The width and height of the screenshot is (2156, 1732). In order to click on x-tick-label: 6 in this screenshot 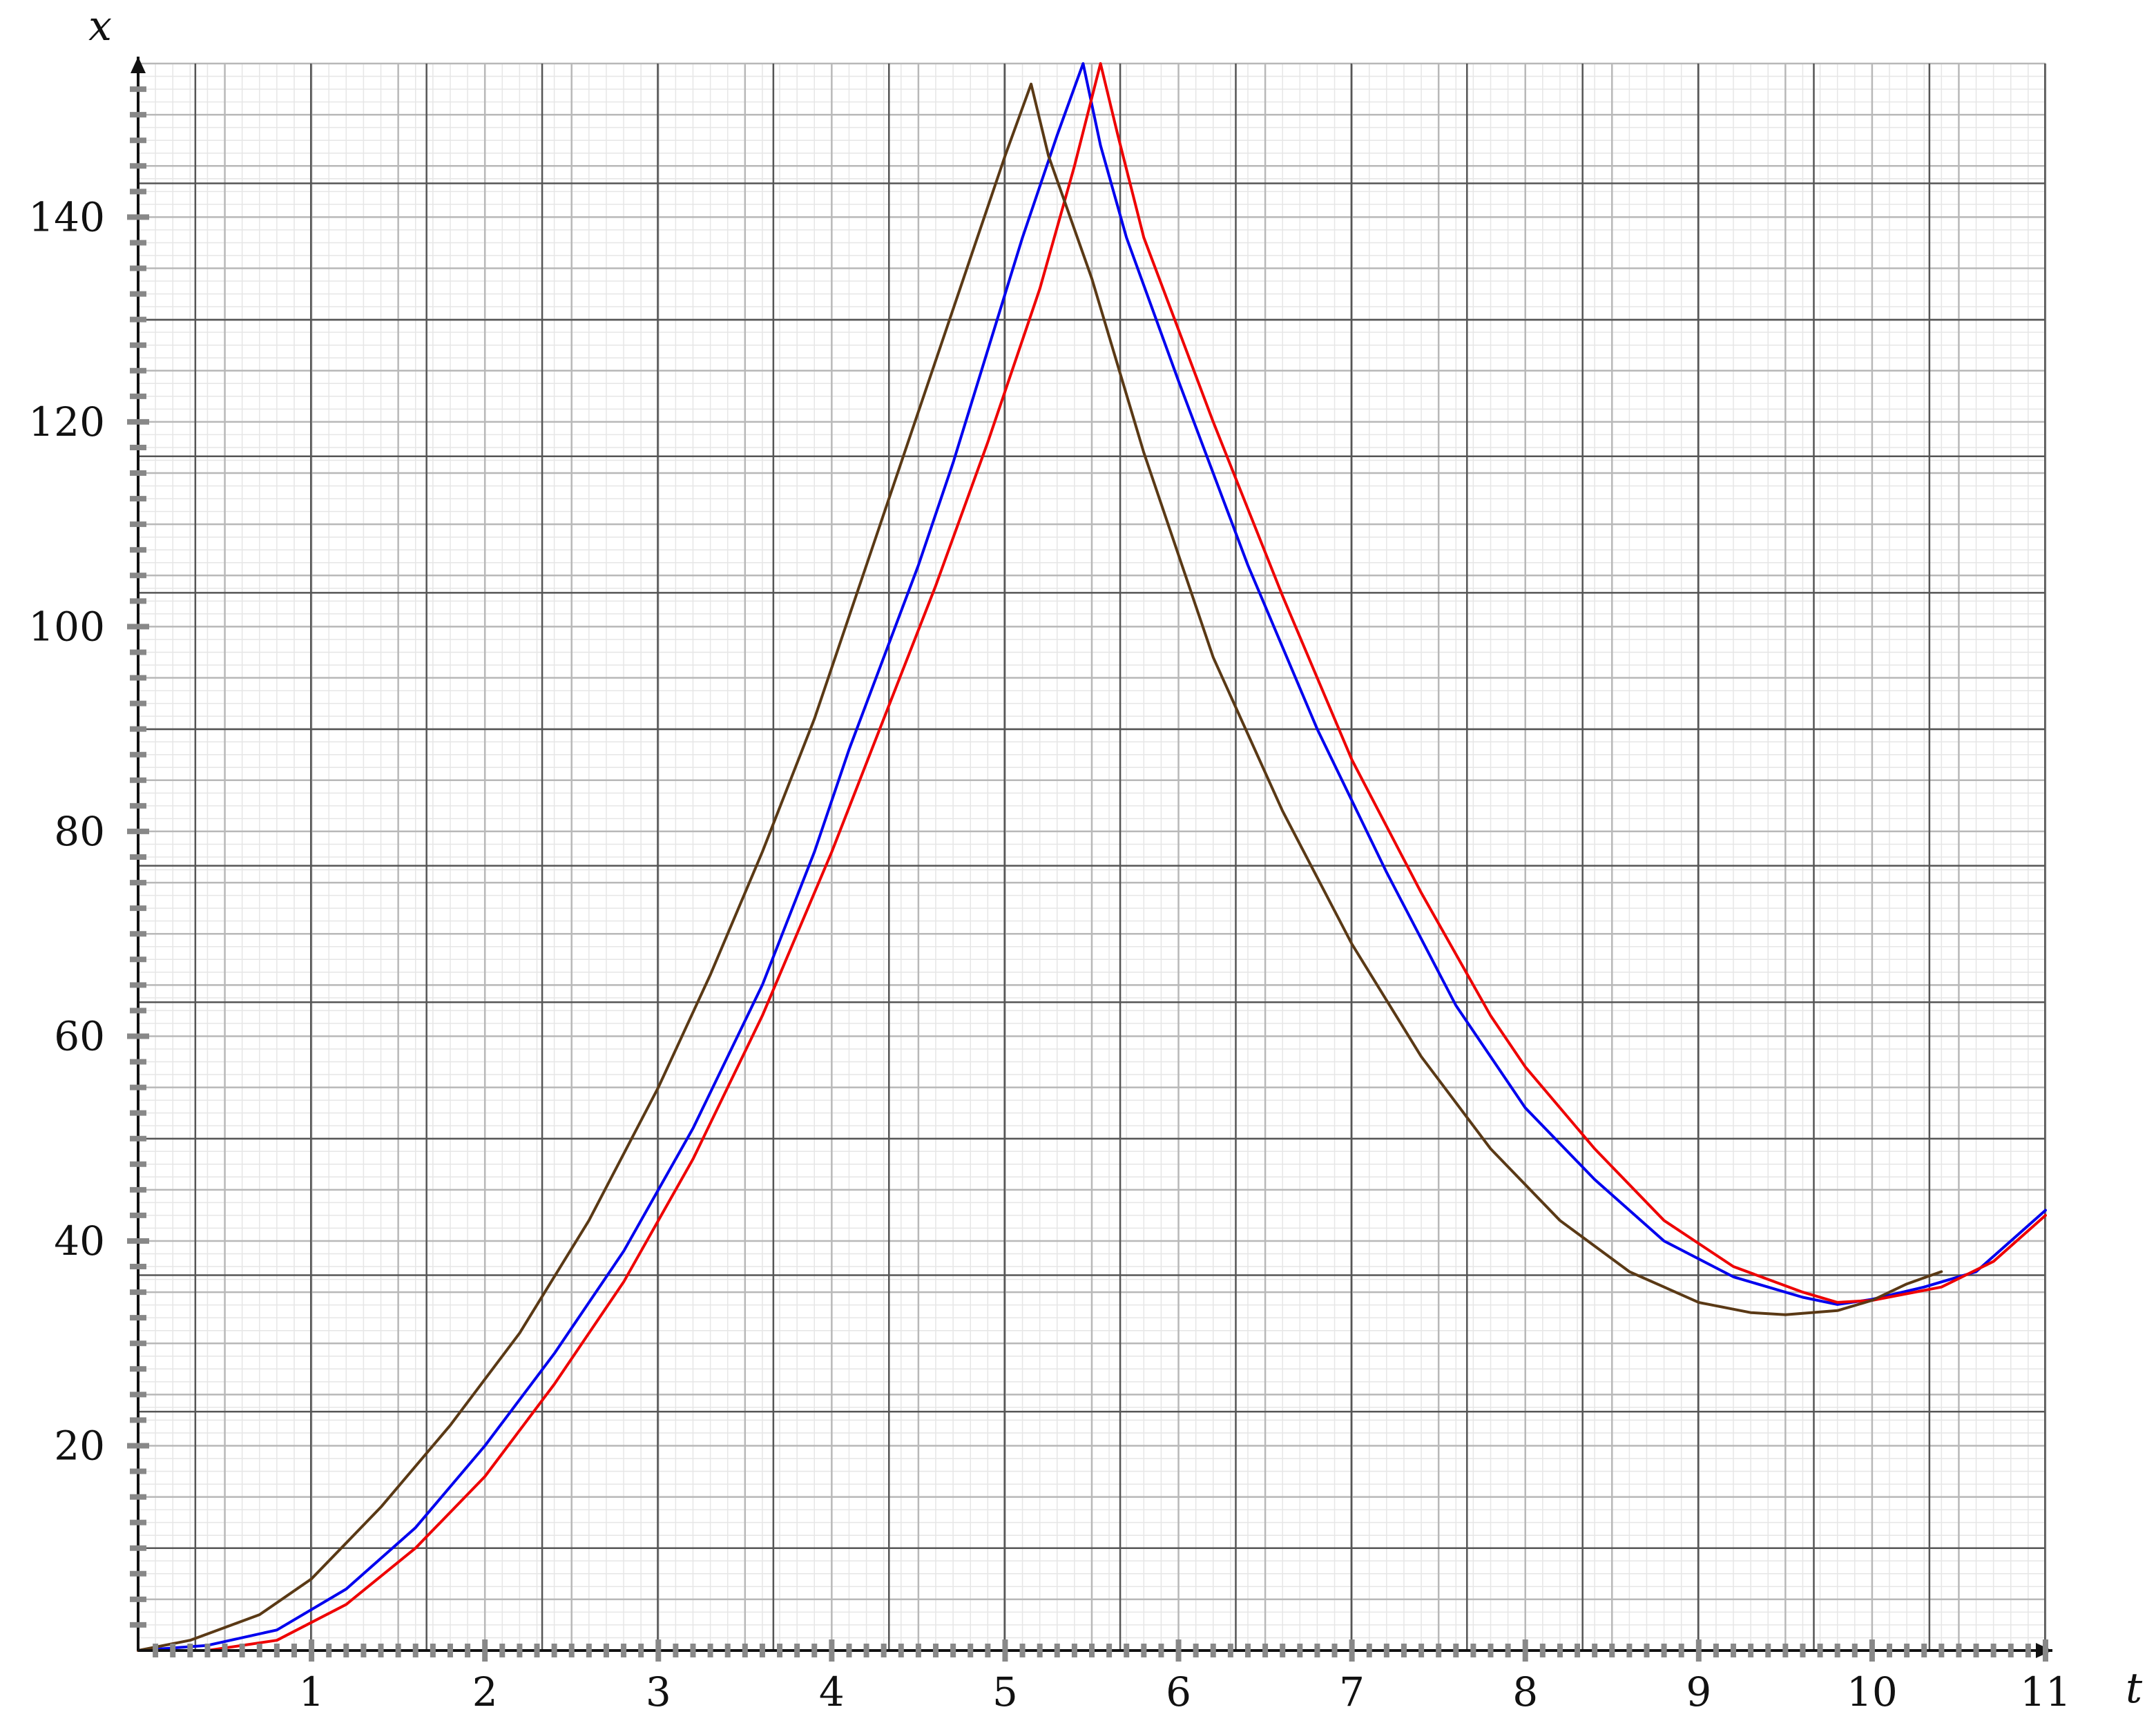, I will do `click(1178, 1691)`.